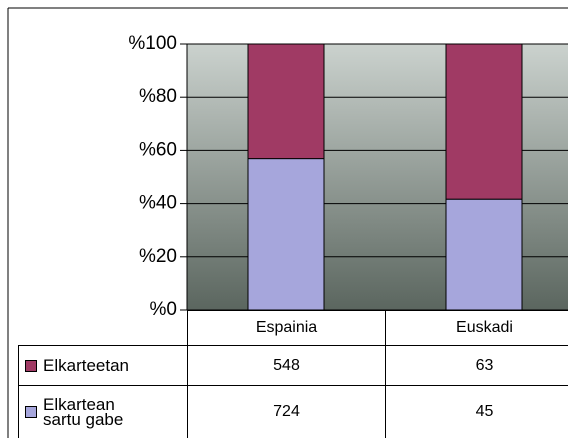 The width and height of the screenshot is (568, 438). Describe the element at coordinates (86, 366) in the screenshot. I see `legend-label: Elkarteetan` at that location.